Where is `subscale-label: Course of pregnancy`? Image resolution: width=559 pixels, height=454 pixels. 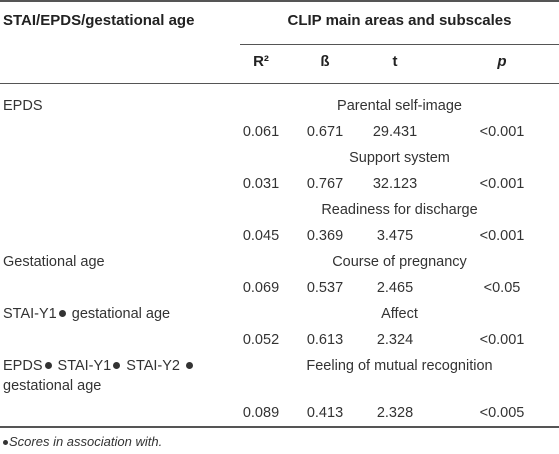 subscale-label: Course of pregnancy is located at coordinates (399, 262).